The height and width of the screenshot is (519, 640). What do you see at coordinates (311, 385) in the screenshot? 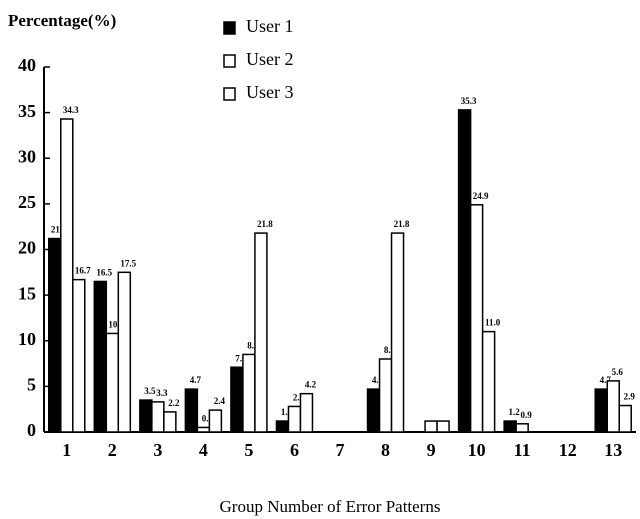
I see `data-label: 4.2` at bounding box center [311, 385].